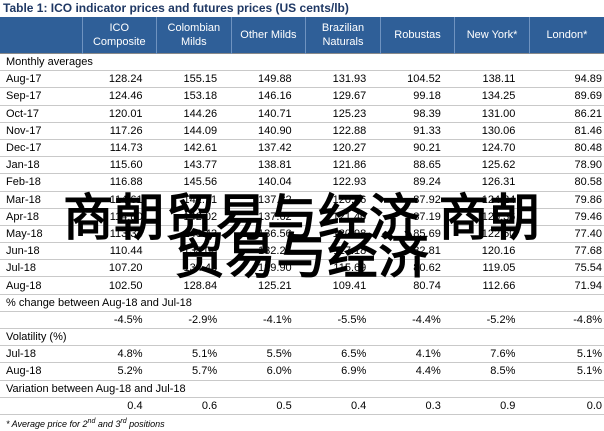 The width and height of the screenshot is (604, 431). Describe the element at coordinates (194, 182) in the screenshot. I see `cell: 145.56` at that location.